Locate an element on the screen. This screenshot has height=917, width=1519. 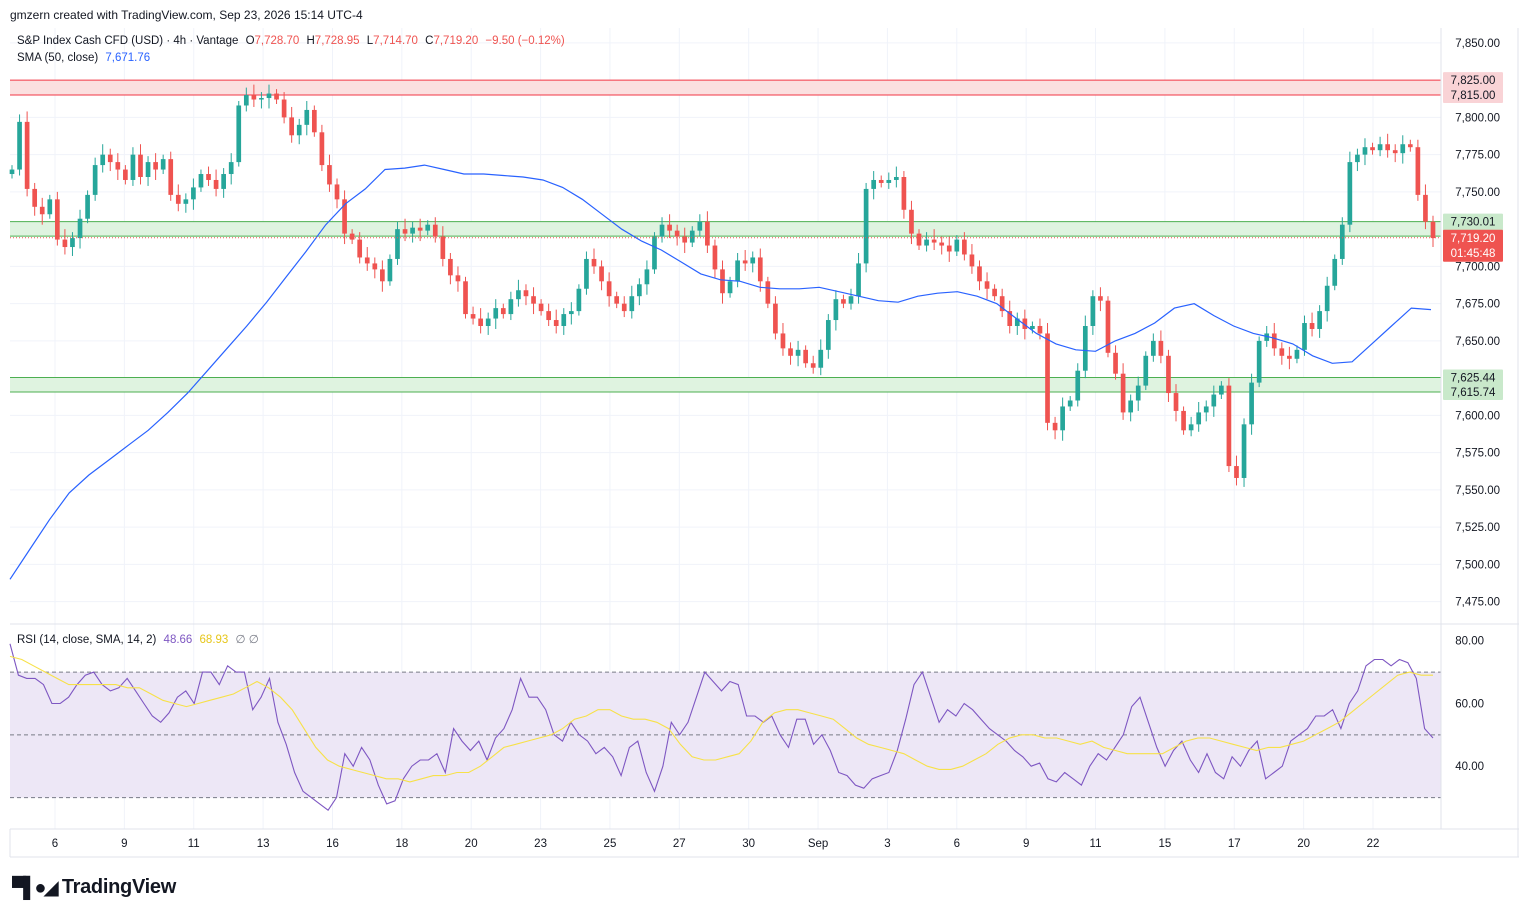
y-tick-label: 7,575.00 is located at coordinates (1477, 454).